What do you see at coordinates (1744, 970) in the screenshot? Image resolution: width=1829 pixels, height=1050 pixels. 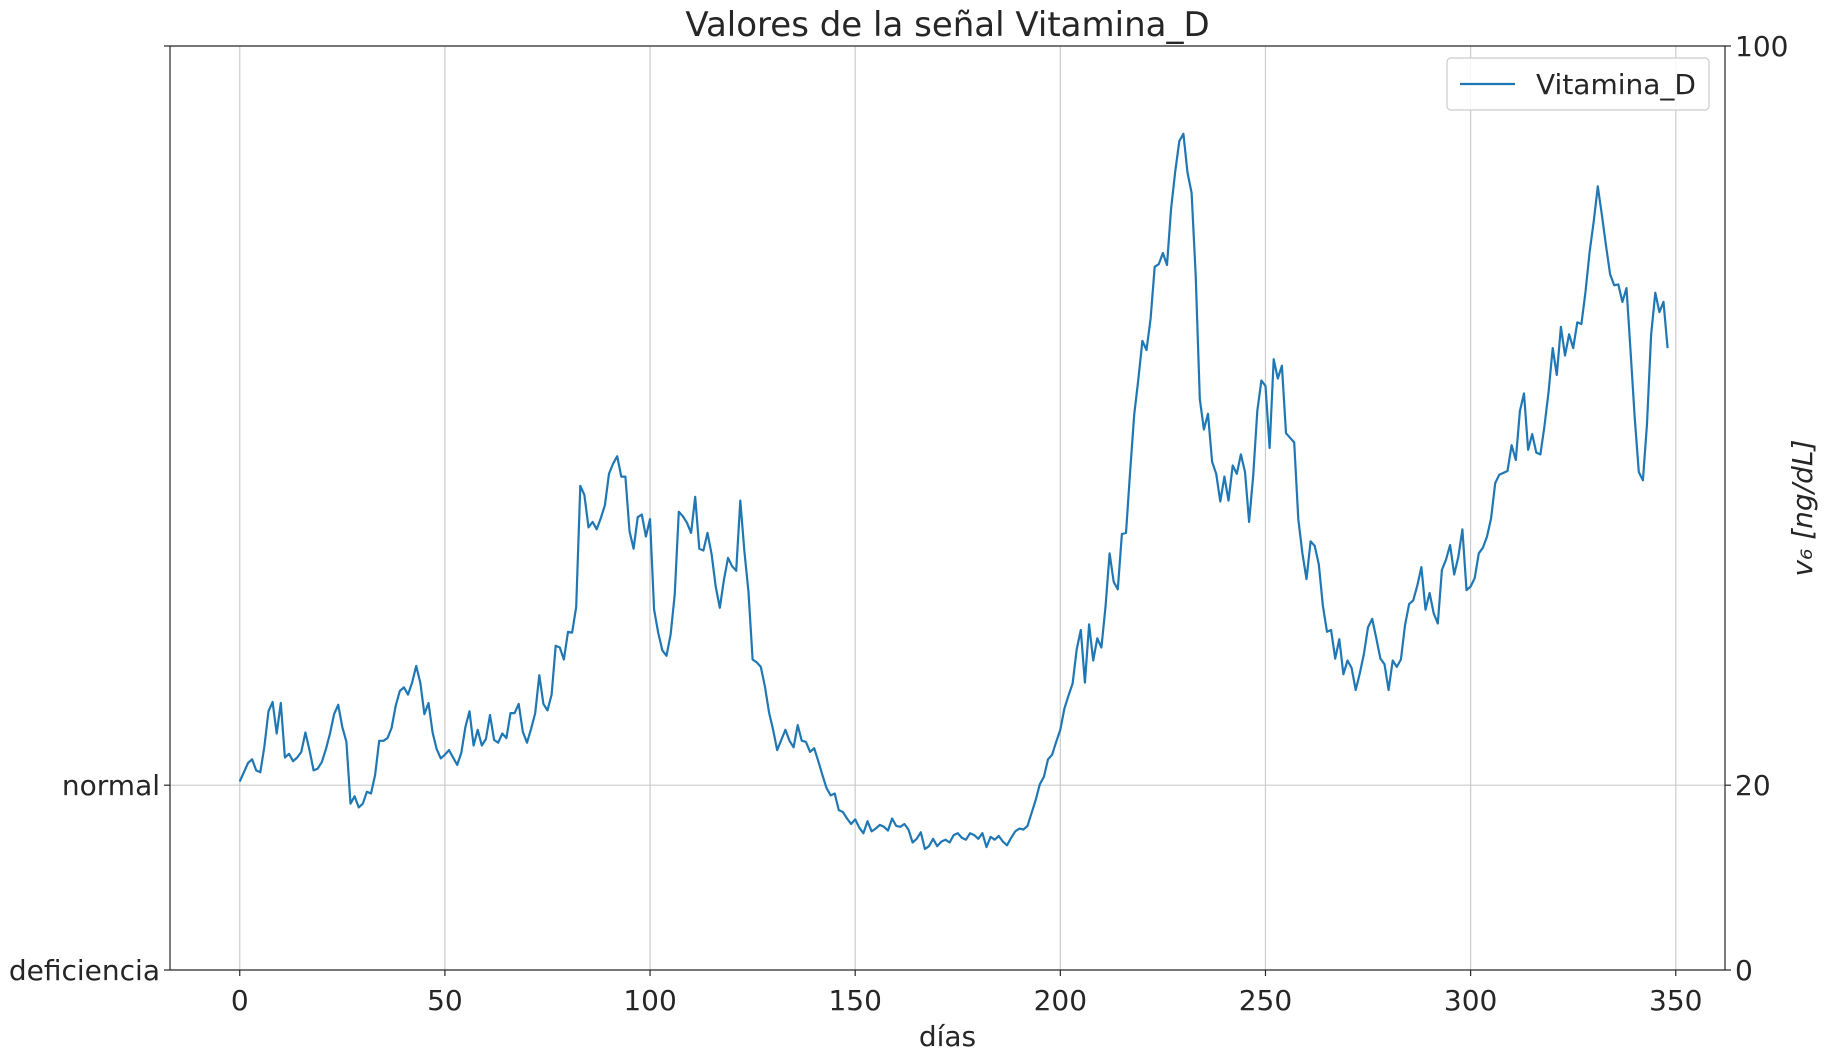 I see `y-tick-label-right: 0` at bounding box center [1744, 970].